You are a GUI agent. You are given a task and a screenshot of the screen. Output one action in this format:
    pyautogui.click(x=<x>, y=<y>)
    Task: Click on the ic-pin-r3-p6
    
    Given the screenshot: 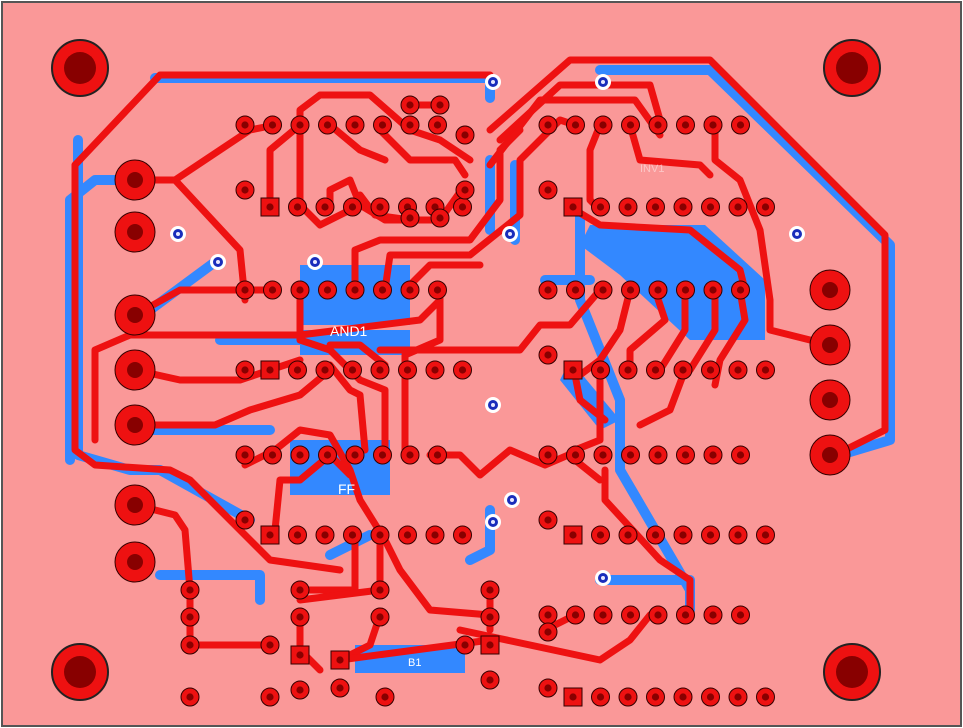 What is the action you would take?
    pyautogui.click(x=435, y=370)
    